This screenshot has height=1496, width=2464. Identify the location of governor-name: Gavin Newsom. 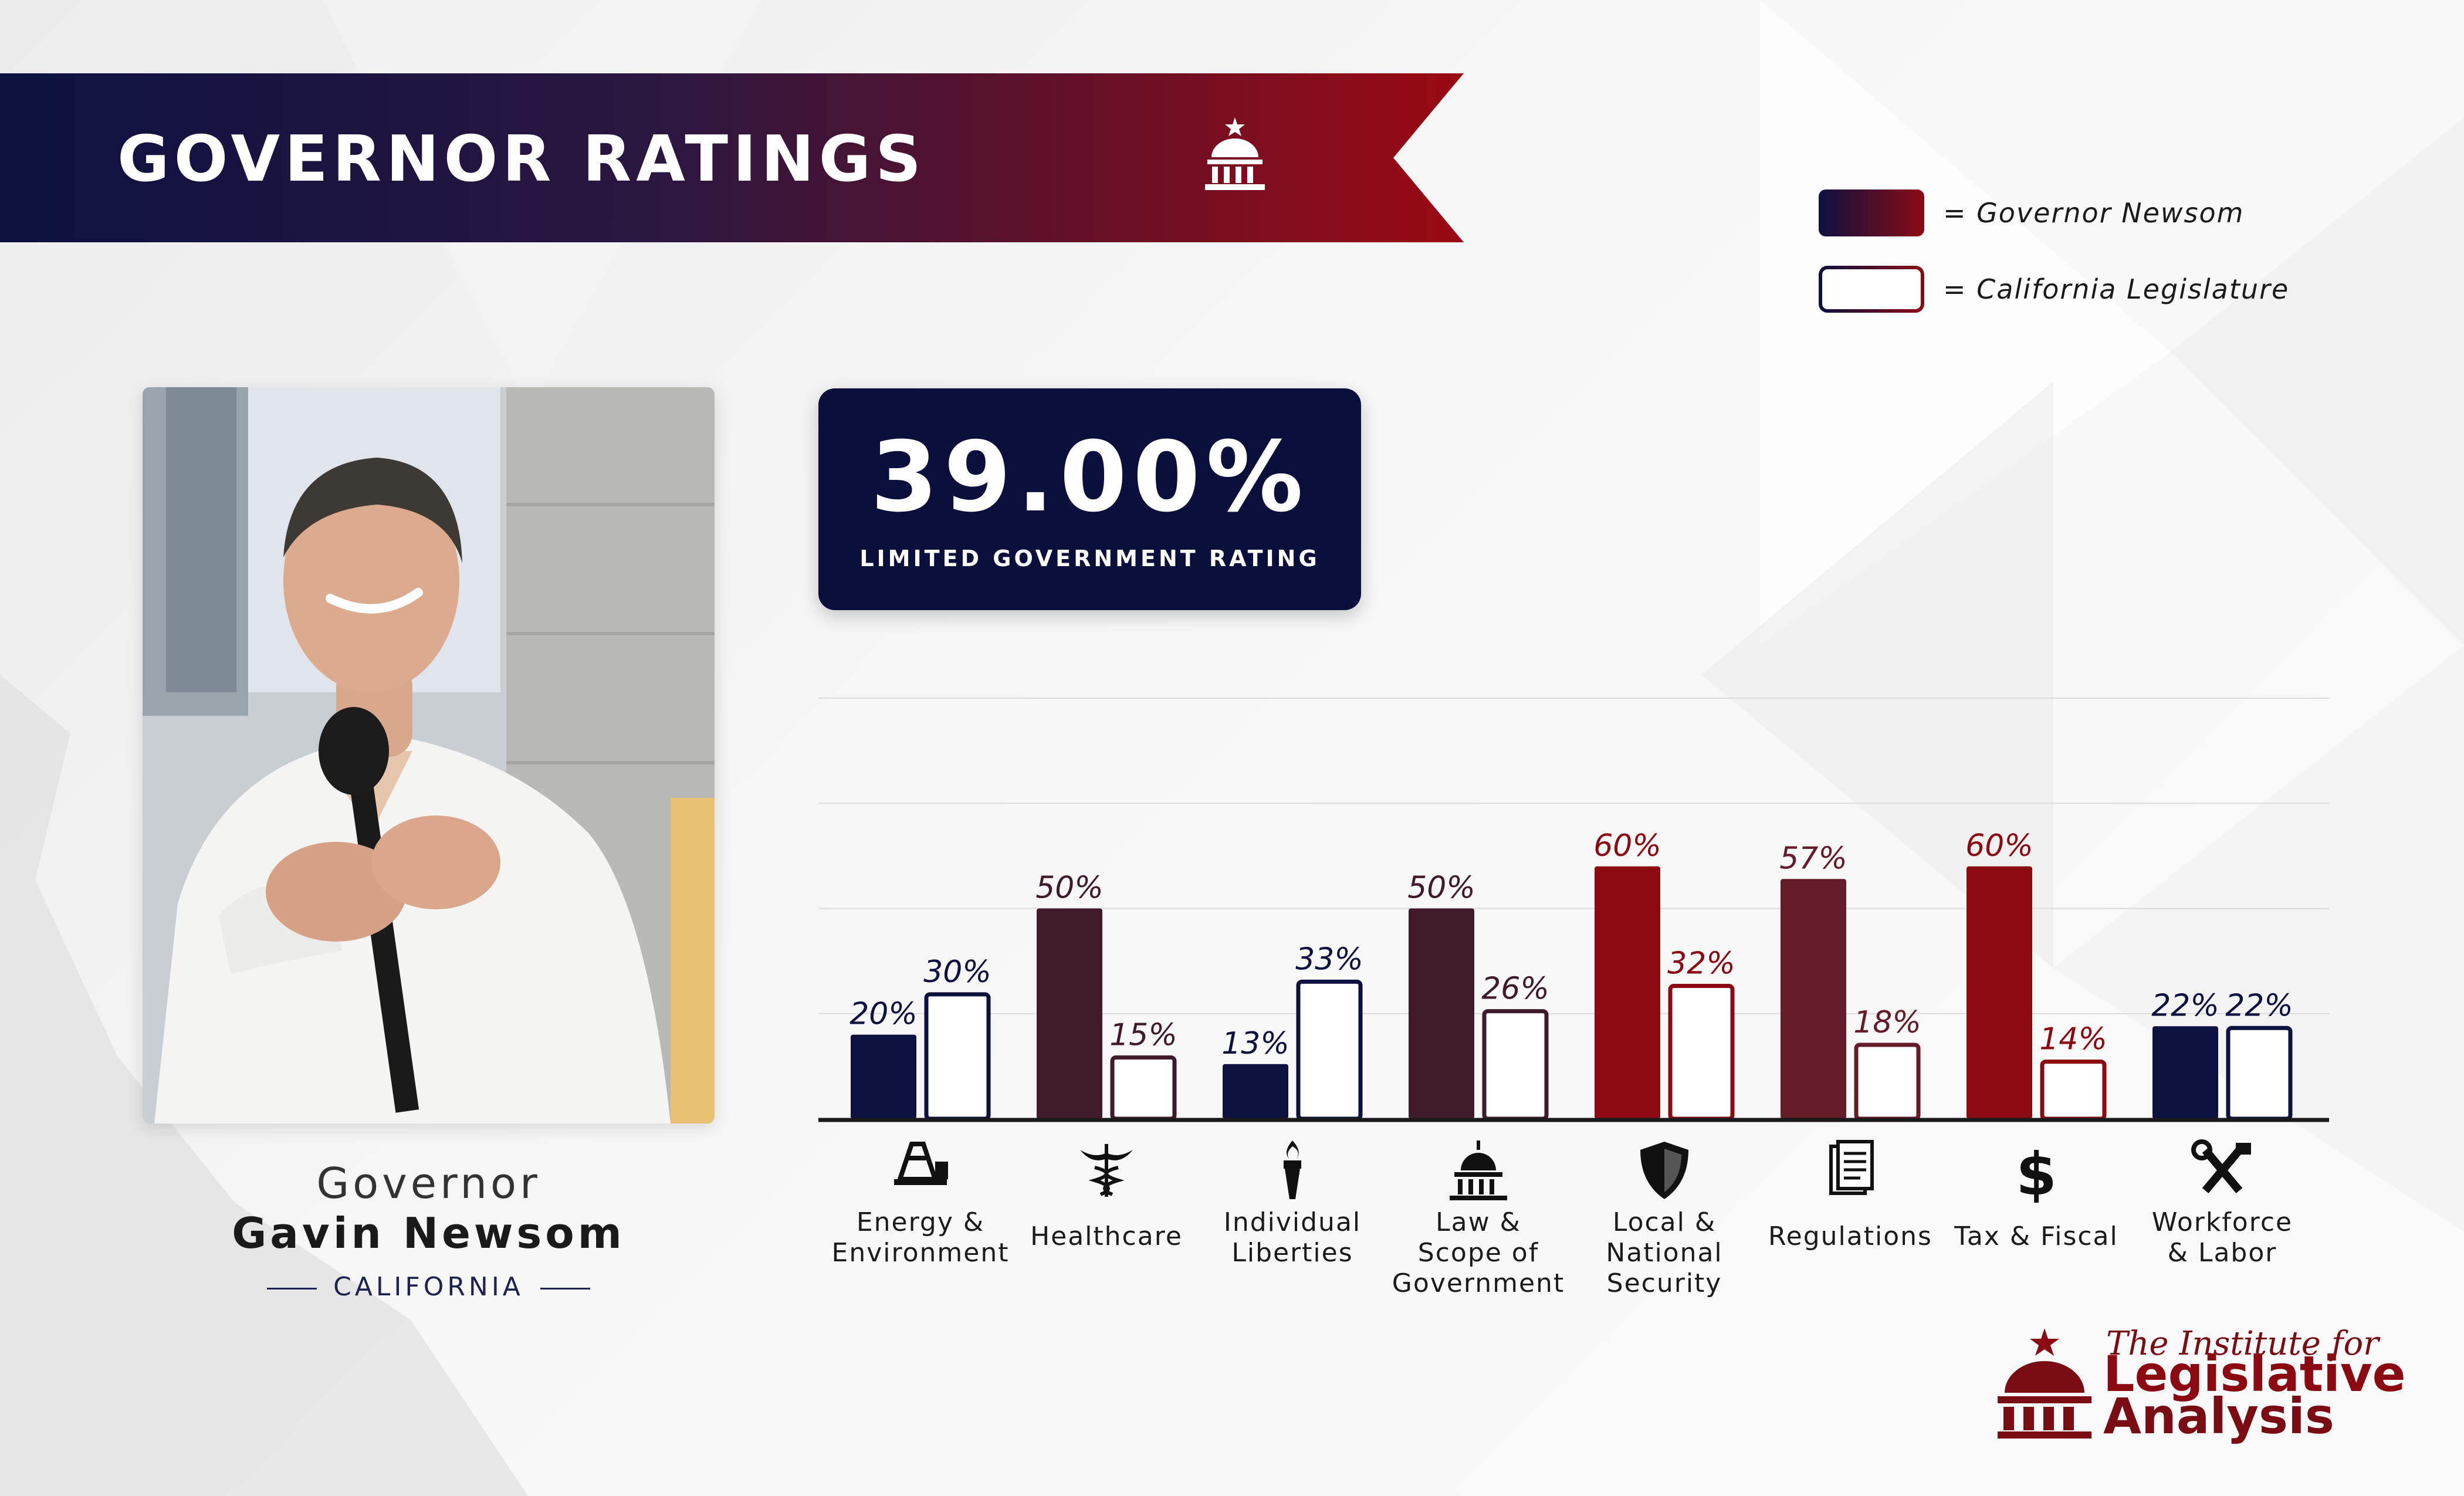
(428, 1233).